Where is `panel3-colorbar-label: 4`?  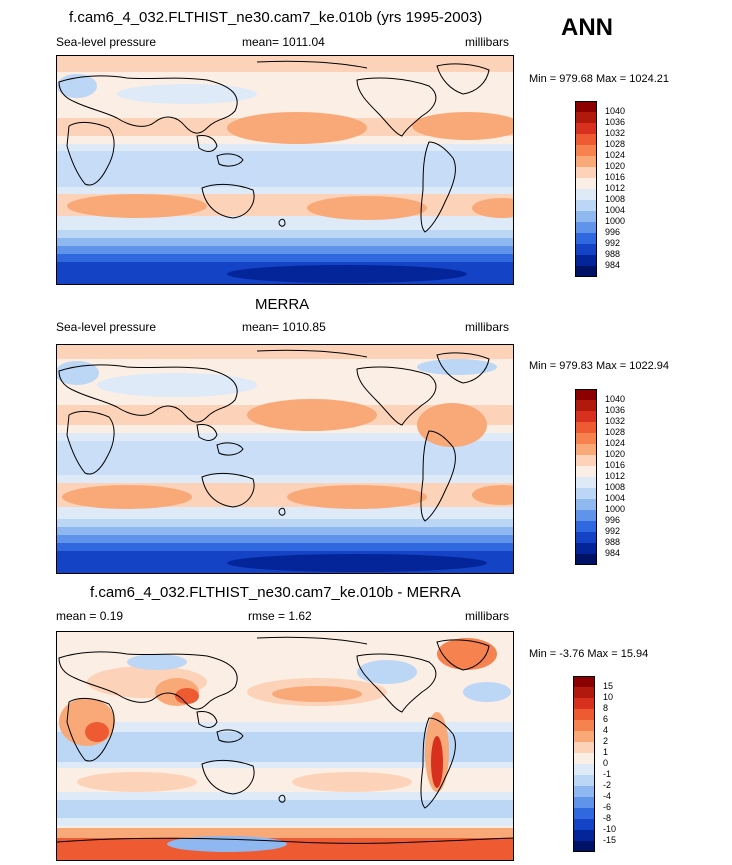 panel3-colorbar-label: 4 is located at coordinates (606, 730).